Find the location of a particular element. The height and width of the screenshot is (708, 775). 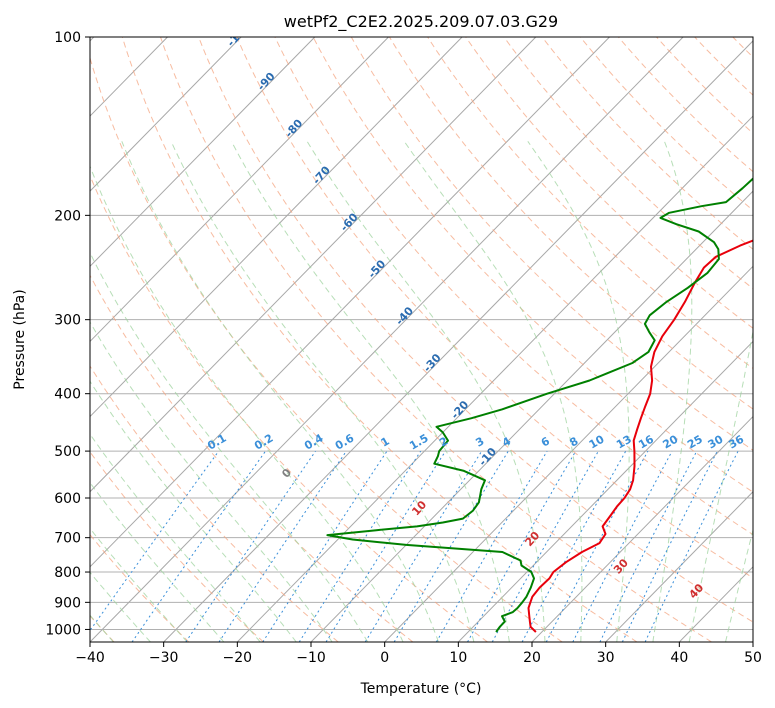

x-tick-label: 20 is located at coordinates (532, 658).